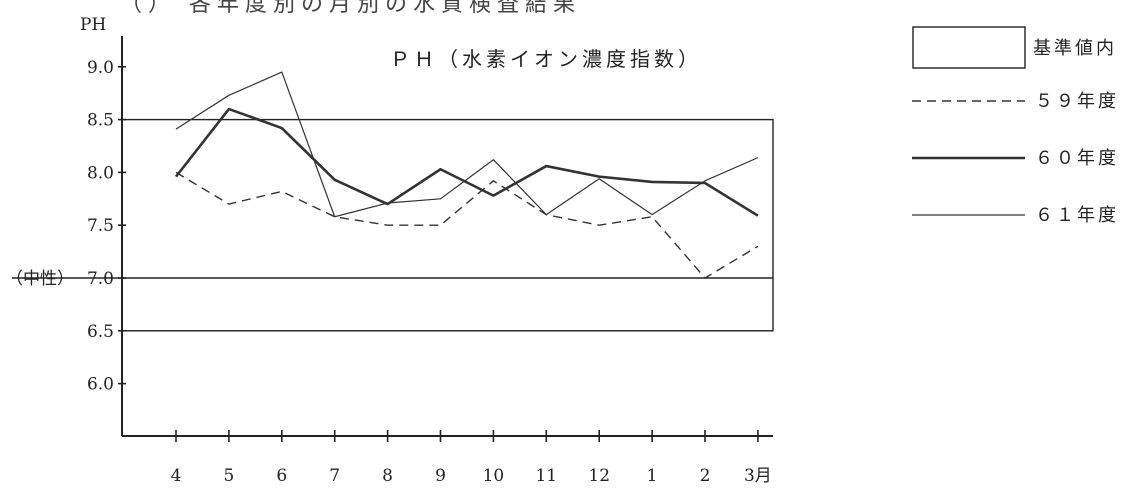  What do you see at coordinates (471, 458) in the screenshot?
I see `x-ticks: 4 5 6 7 8 9 10 11 12 1 2 3月` at bounding box center [471, 458].